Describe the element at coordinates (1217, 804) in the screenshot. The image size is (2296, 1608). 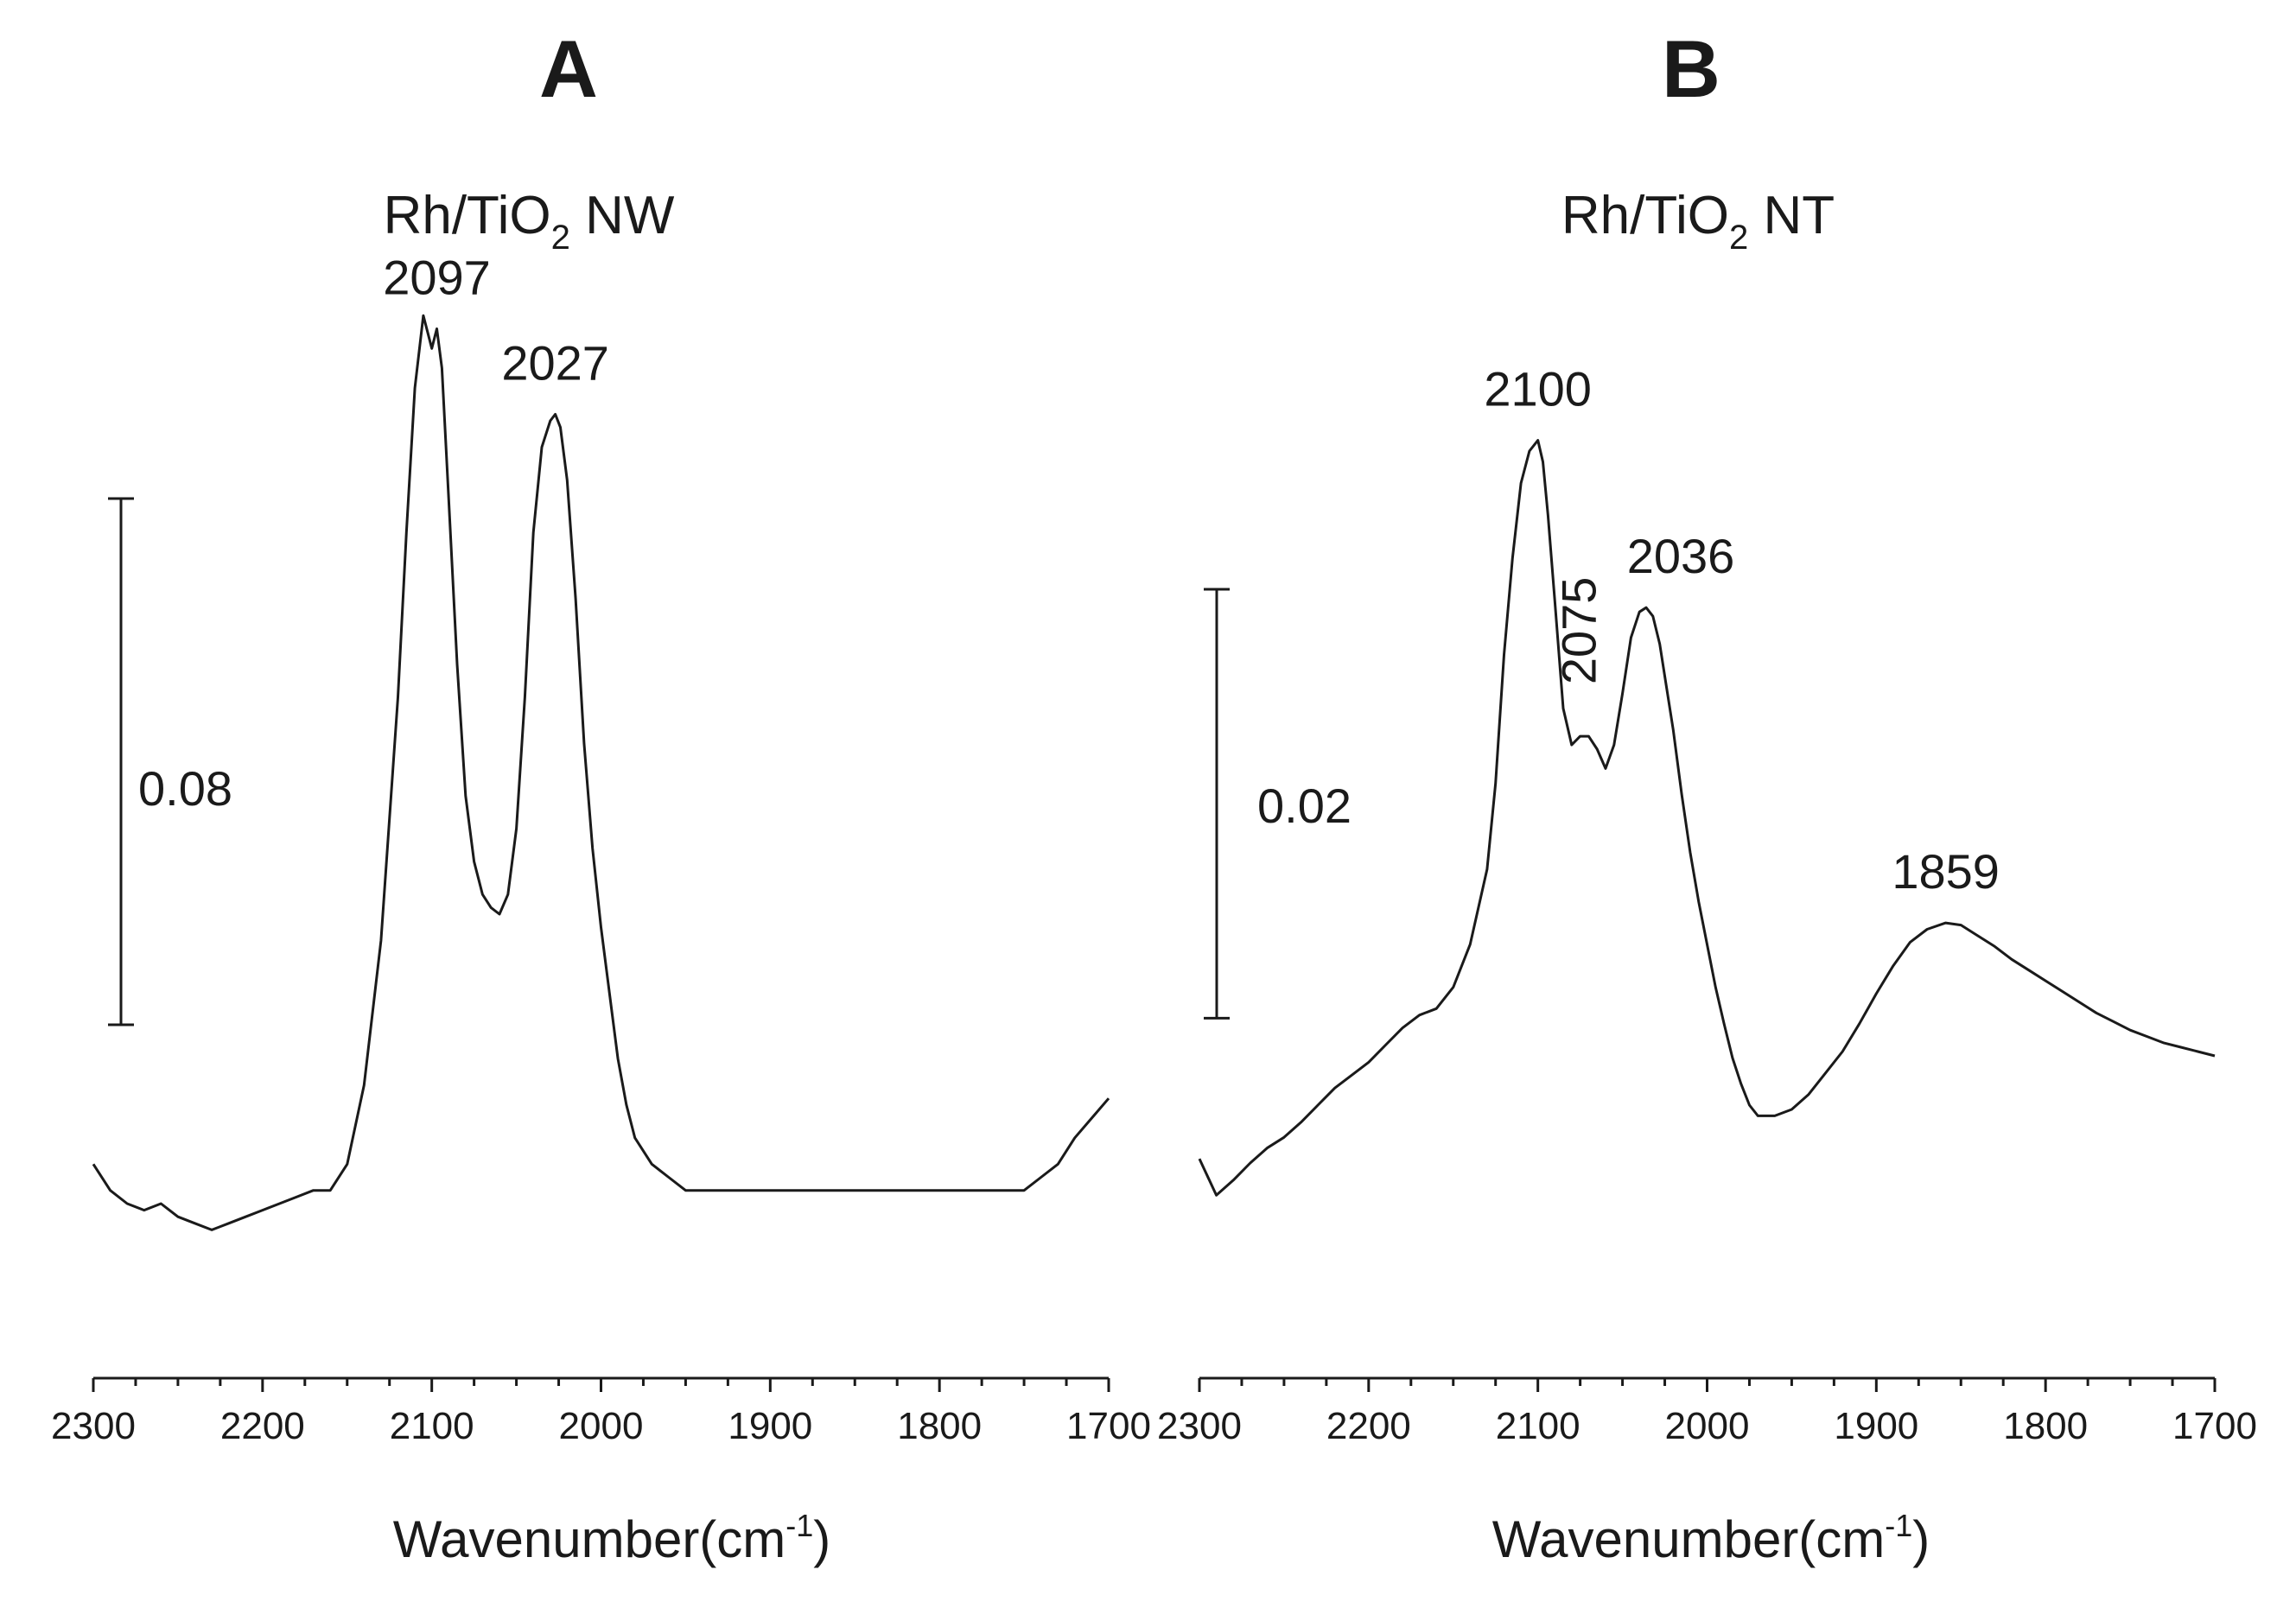
I see `panel-b-scale-bar` at that location.